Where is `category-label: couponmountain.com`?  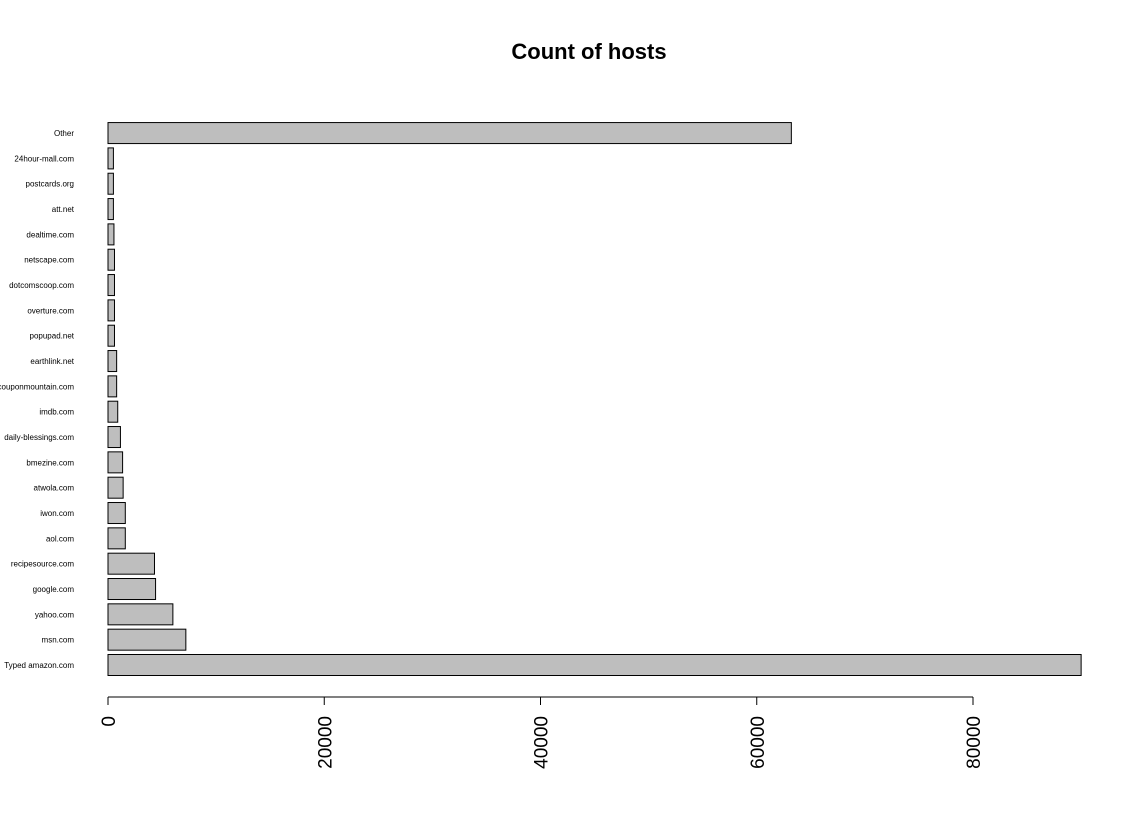
category-label: couponmountain.com is located at coordinates (37, 386).